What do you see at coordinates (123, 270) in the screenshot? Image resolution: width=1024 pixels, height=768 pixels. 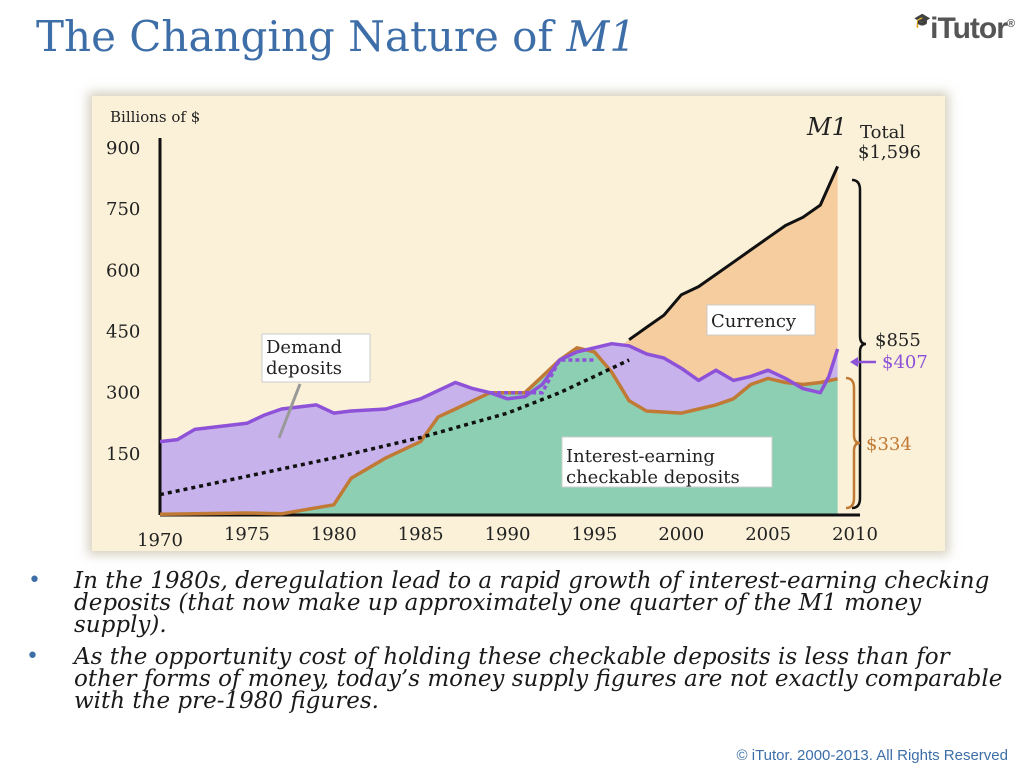 I see `y-tick-label: 600` at bounding box center [123, 270].